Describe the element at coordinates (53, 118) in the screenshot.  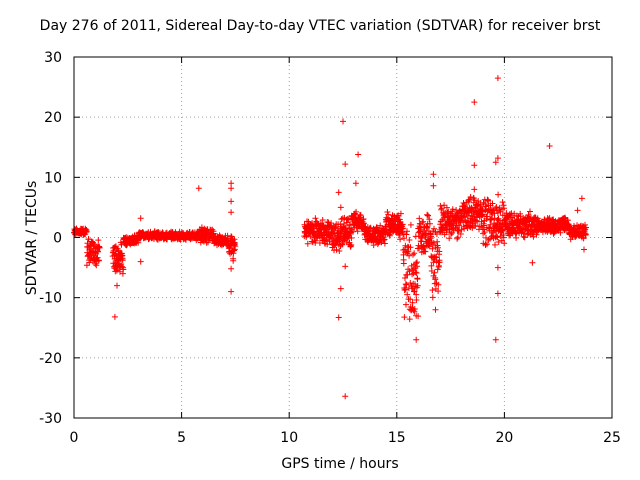
I see `y-tick-label: 20` at that location.